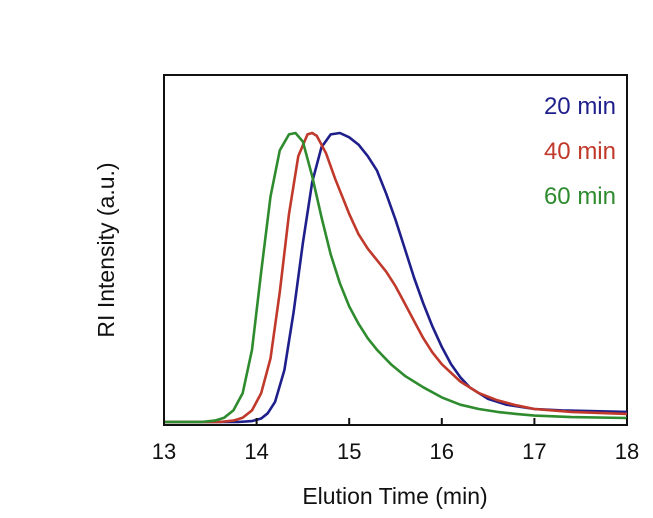 The height and width of the screenshot is (518, 653). I want to click on x-axis-ticks: 13 14 15 16 17 18, so click(395, 441).